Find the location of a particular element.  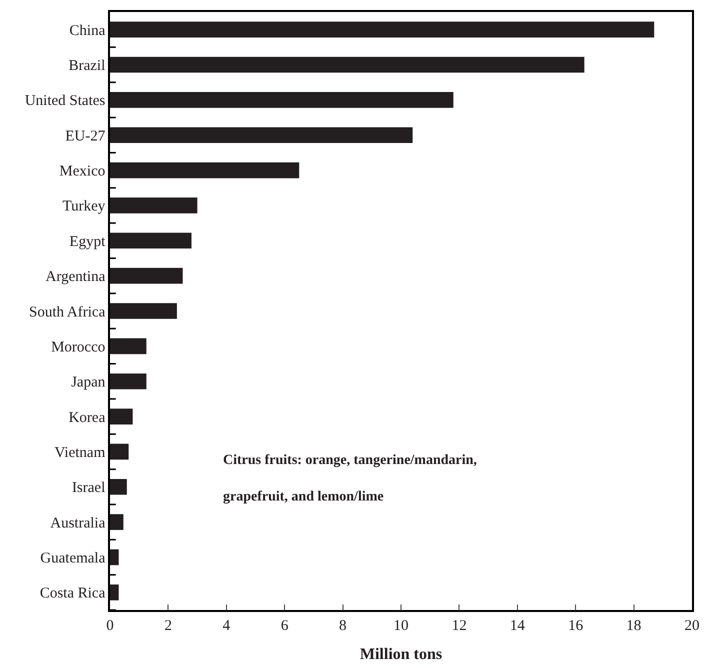

x-tick-label: 8 is located at coordinates (343, 626).